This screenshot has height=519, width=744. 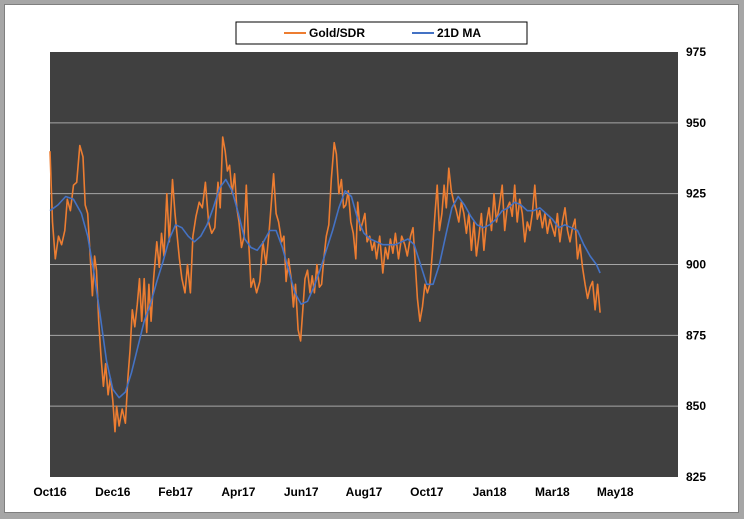 I want to click on y-tick-label: 900, so click(x=696, y=265).